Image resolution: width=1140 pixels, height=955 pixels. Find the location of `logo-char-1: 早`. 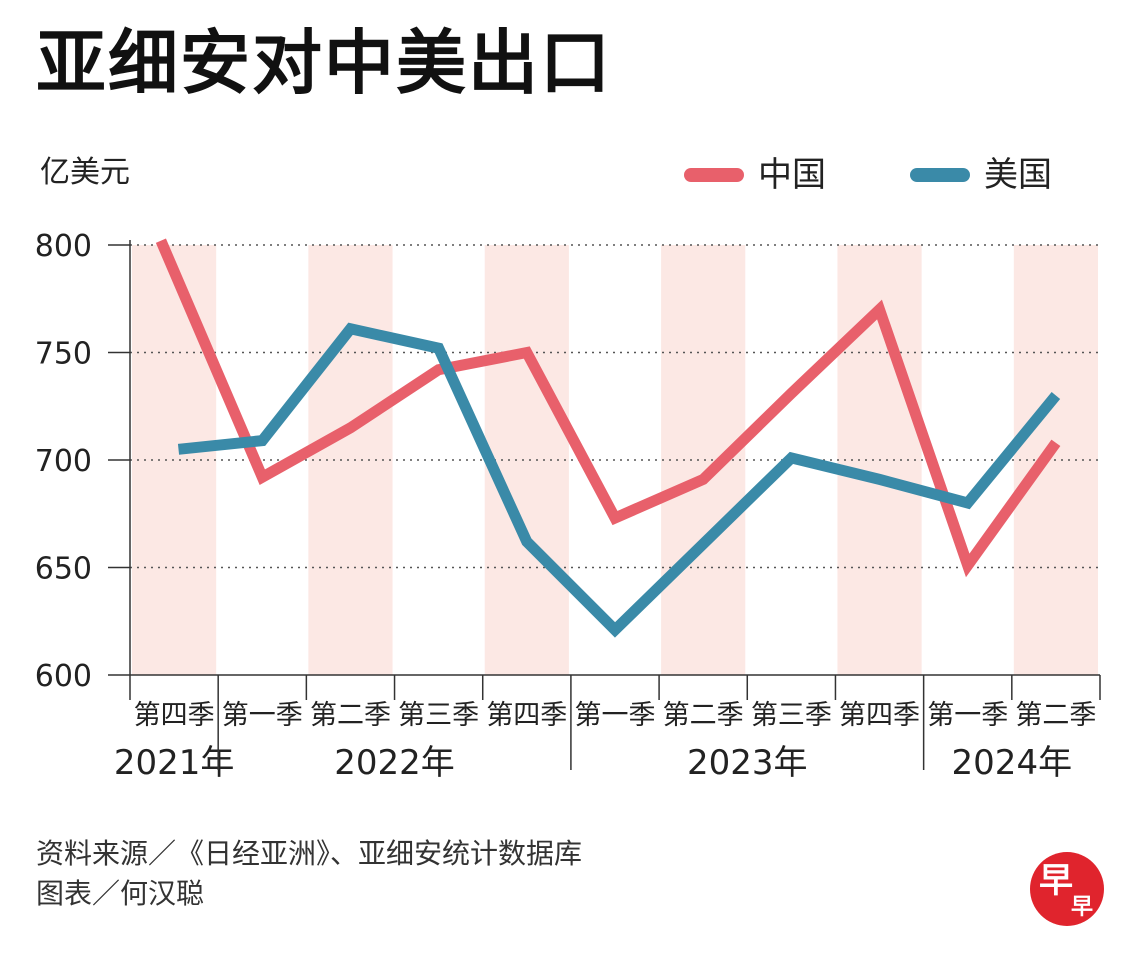

logo-char-1: 早 is located at coordinates (1056, 881).